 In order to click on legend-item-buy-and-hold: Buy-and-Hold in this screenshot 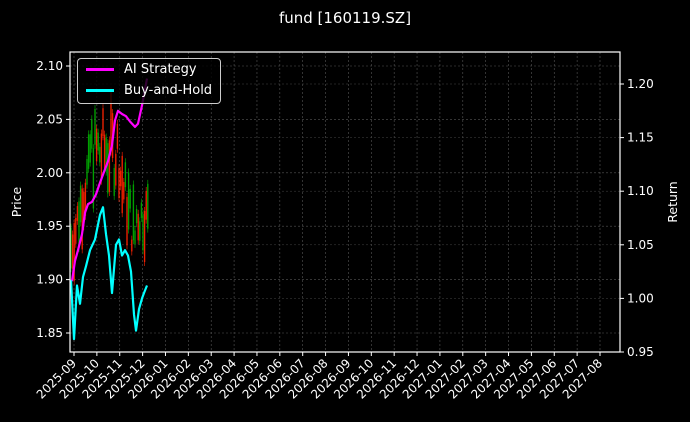, I will do `click(149, 90)`.